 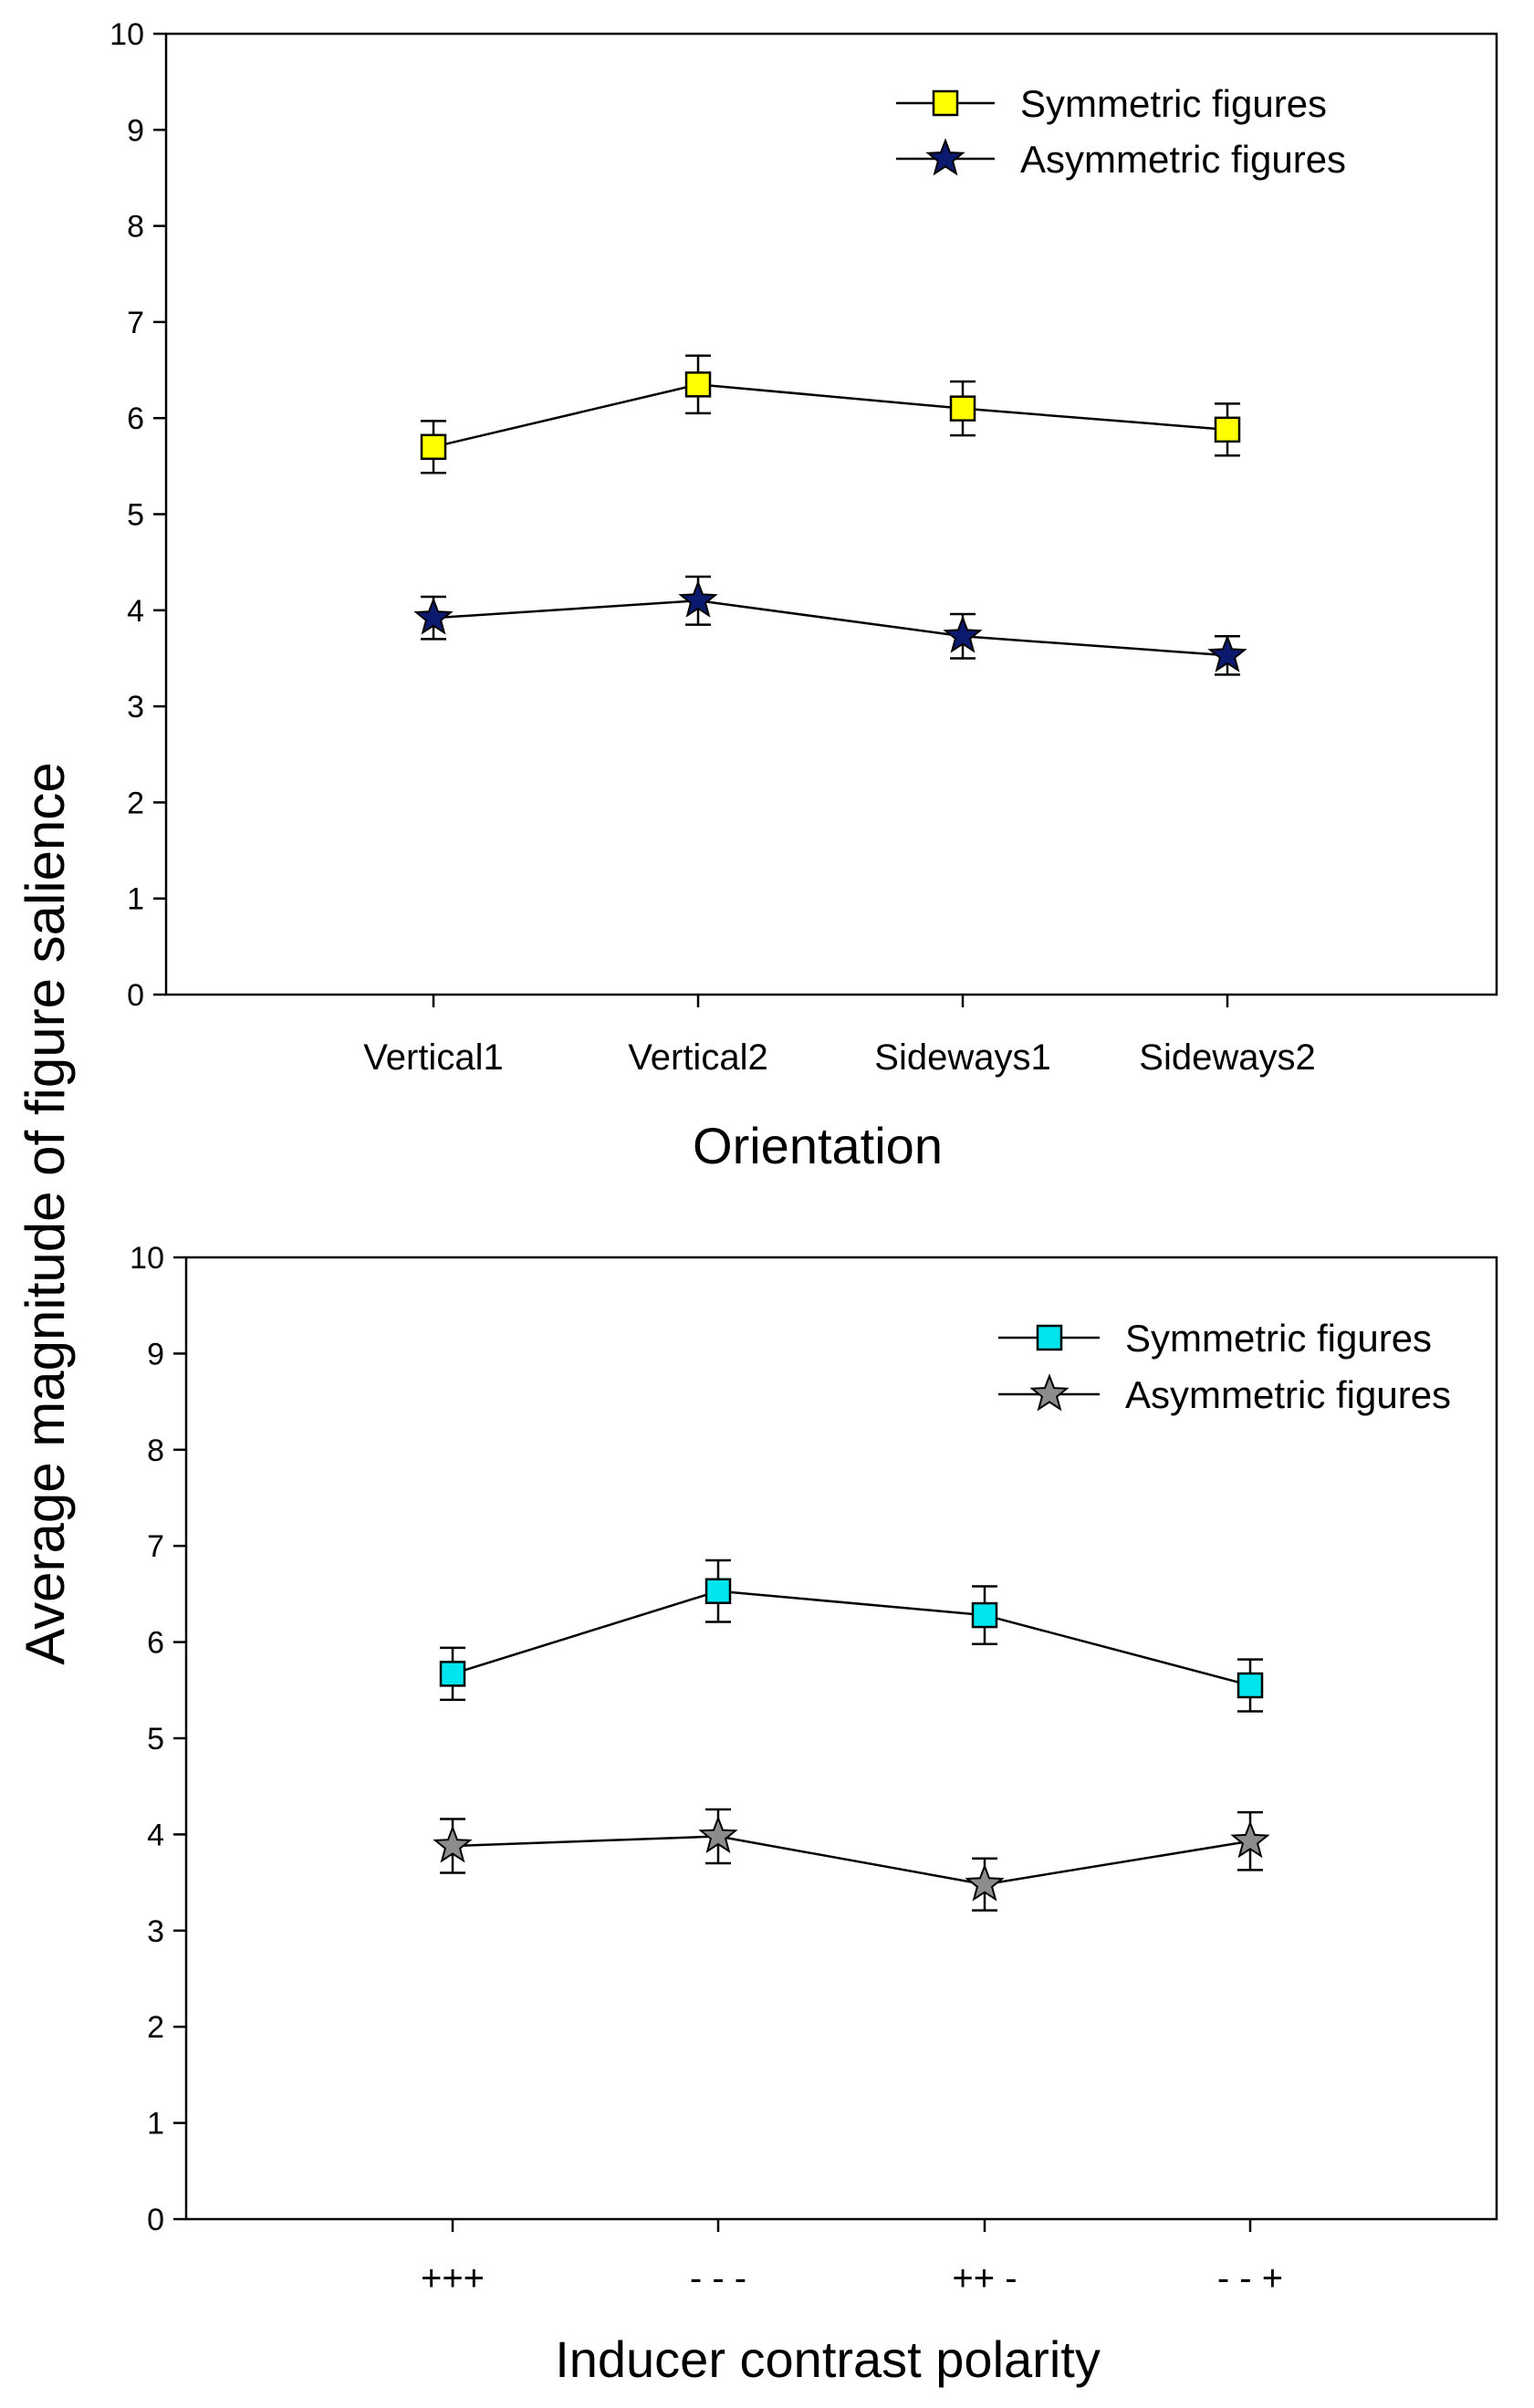 I want to click on x-tick-label: Vertical1, so click(x=433, y=1057).